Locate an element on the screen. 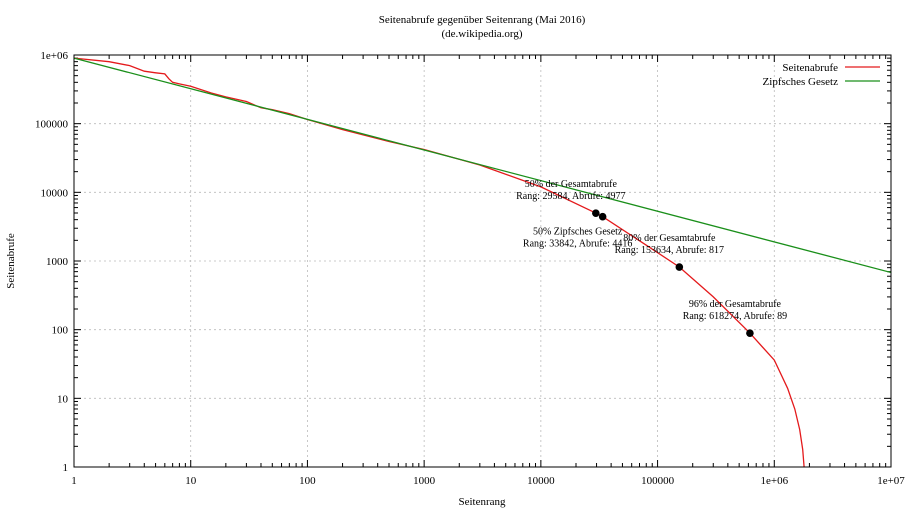 The height and width of the screenshot is (517, 910). y-tick-label: 10 is located at coordinates (63, 399).